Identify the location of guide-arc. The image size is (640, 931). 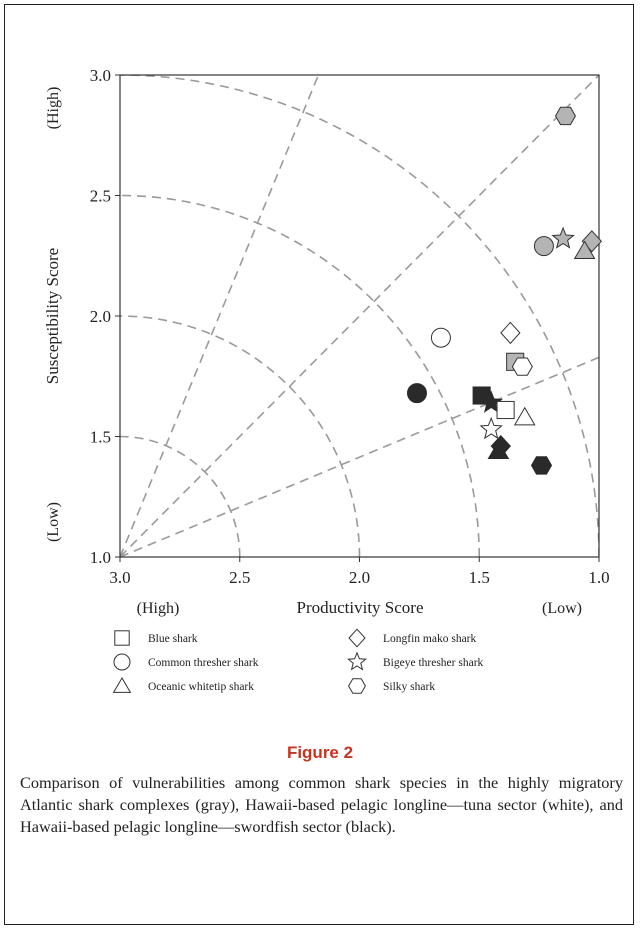
(180, 497).